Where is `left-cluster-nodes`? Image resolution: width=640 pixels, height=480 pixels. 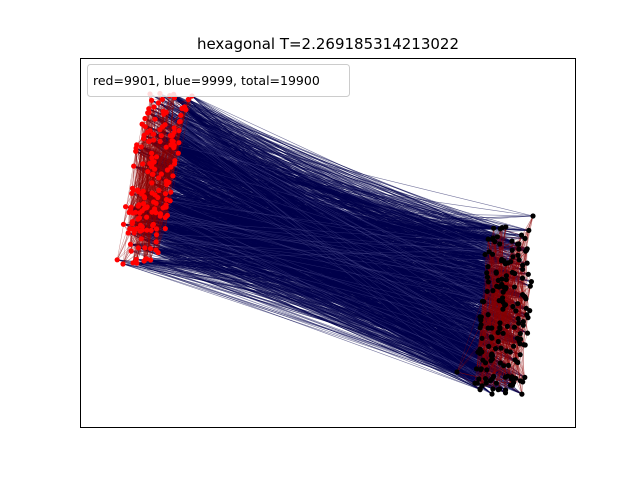 left-cluster-nodes is located at coordinates (154, 178).